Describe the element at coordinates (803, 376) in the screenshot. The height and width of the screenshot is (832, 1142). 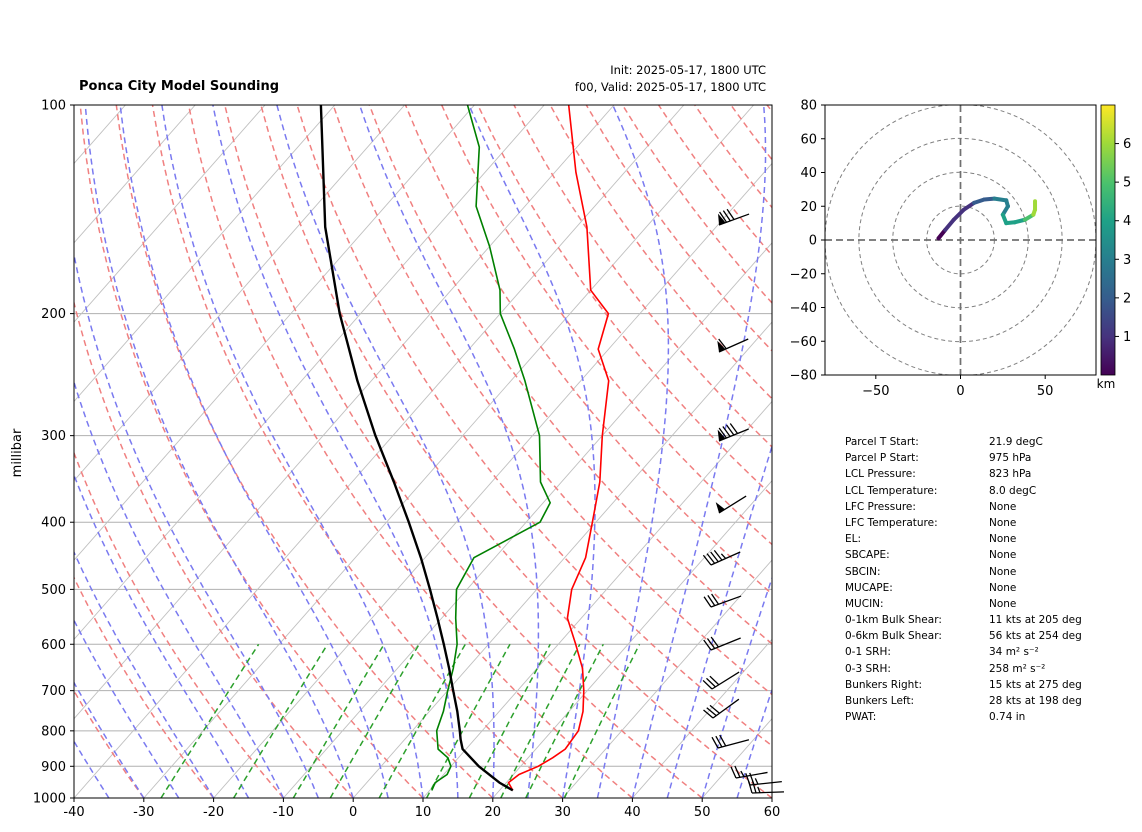
I see `hodo-y-tick-label: −80` at that location.